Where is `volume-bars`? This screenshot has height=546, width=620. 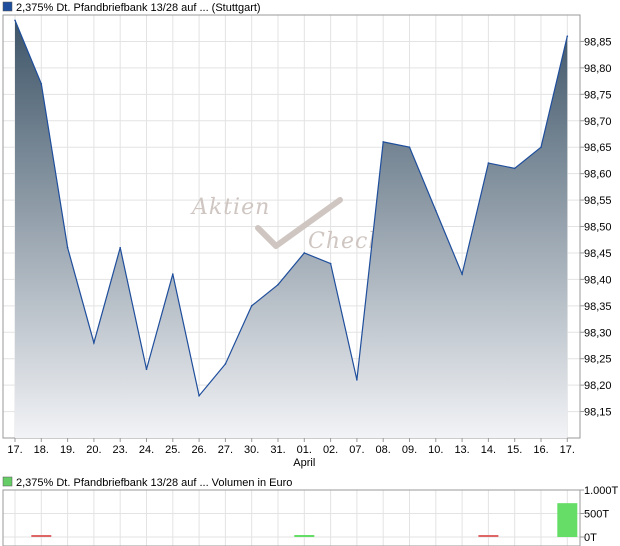 volume-bars is located at coordinates (304, 520).